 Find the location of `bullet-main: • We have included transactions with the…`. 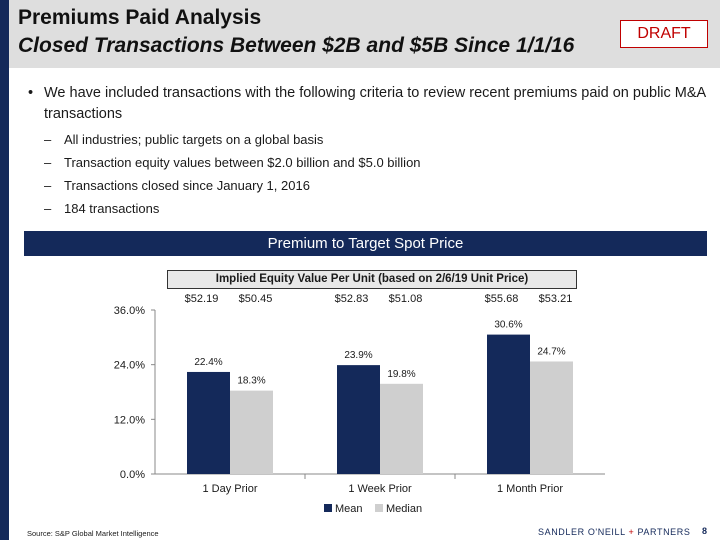

bullet-main: • We have included transactions with the… is located at coordinates (369, 104).